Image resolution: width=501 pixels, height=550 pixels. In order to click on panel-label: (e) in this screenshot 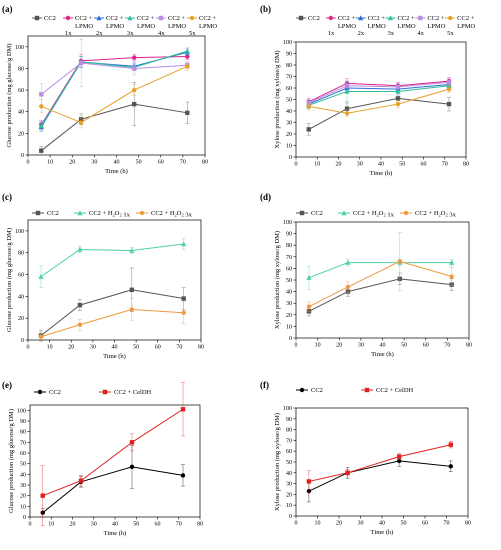, I will do `click(7, 385)`.